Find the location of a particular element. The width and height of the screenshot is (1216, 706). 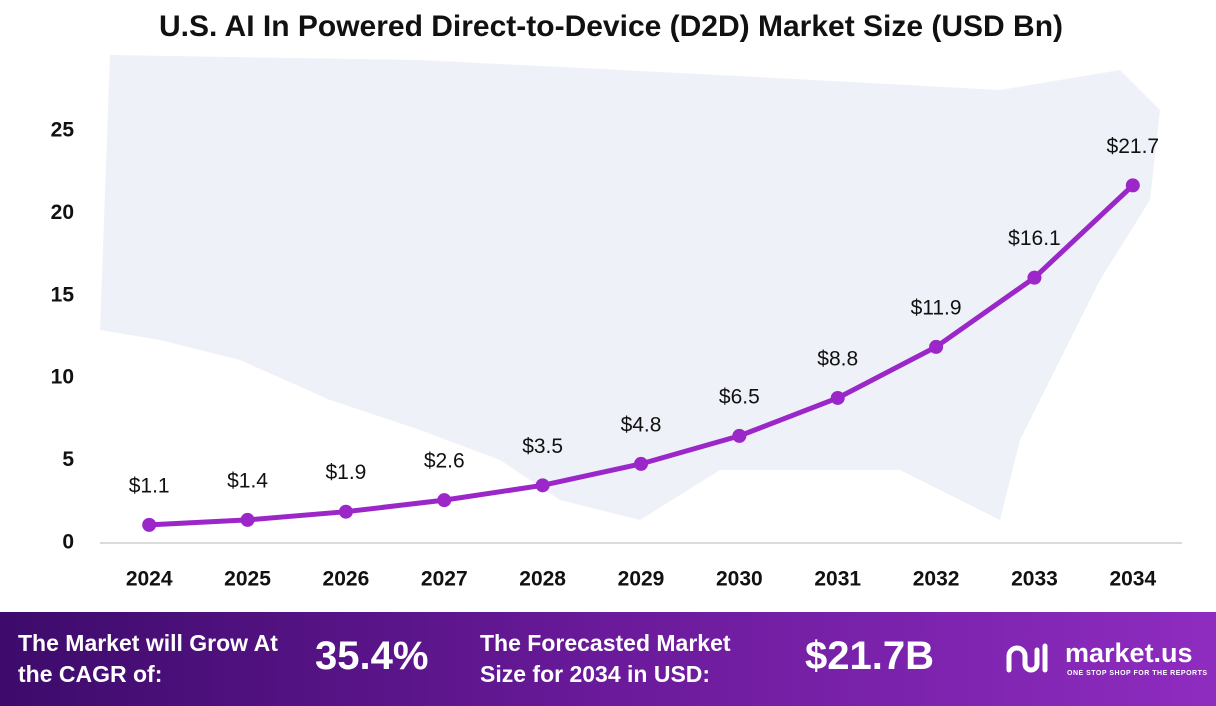

brand: market.us is located at coordinates (1129, 653).